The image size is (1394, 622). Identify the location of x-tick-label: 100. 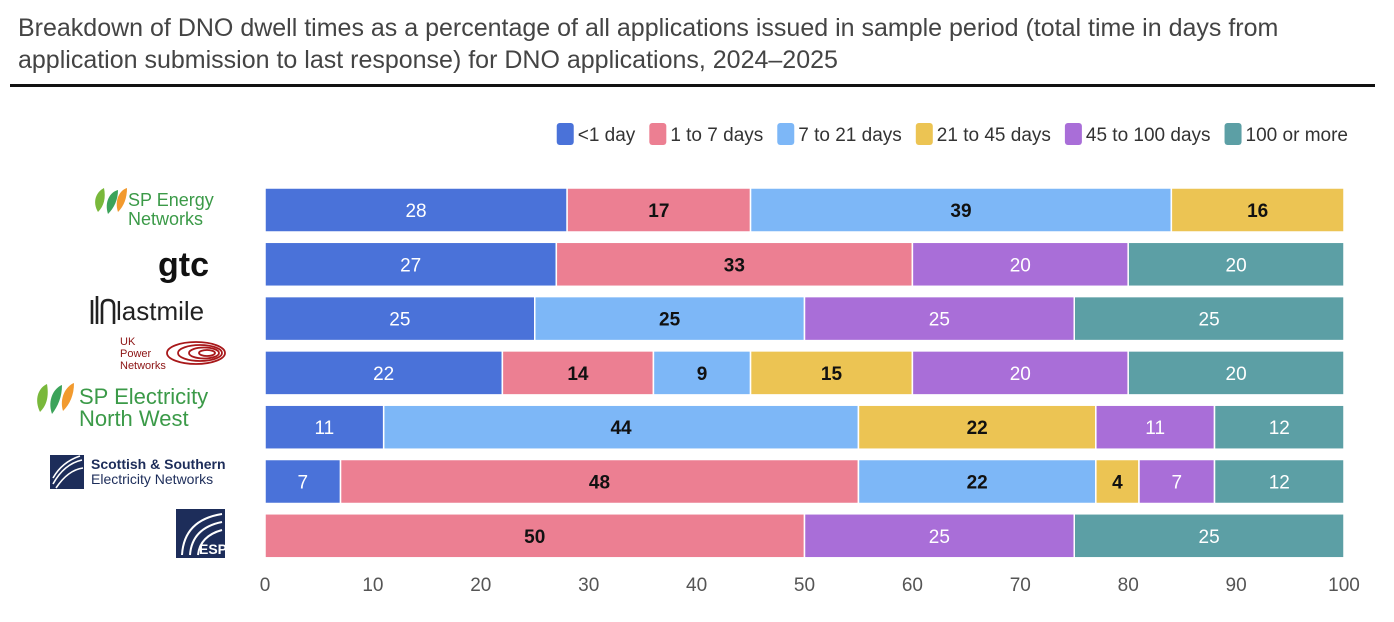
(1344, 585).